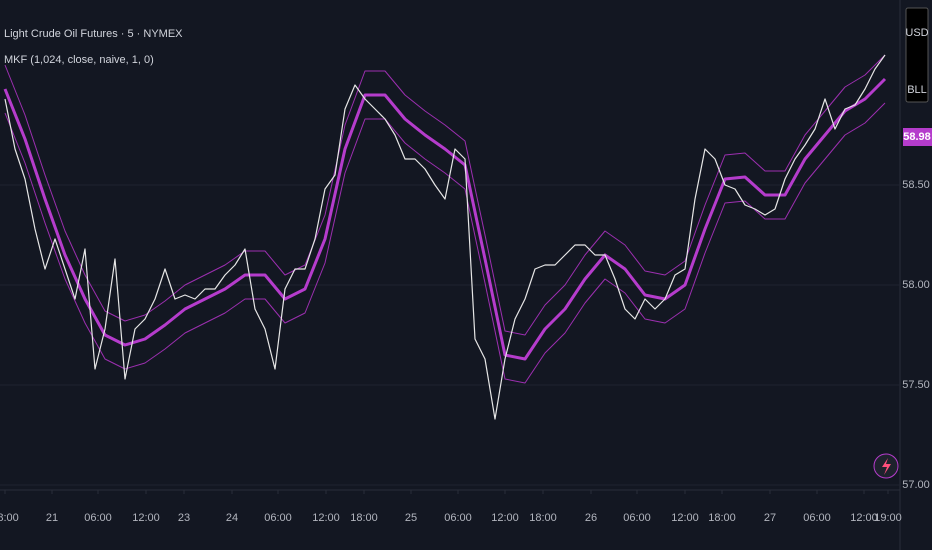 The width and height of the screenshot is (932, 550). I want to click on unit-label: BLL, so click(917, 90).